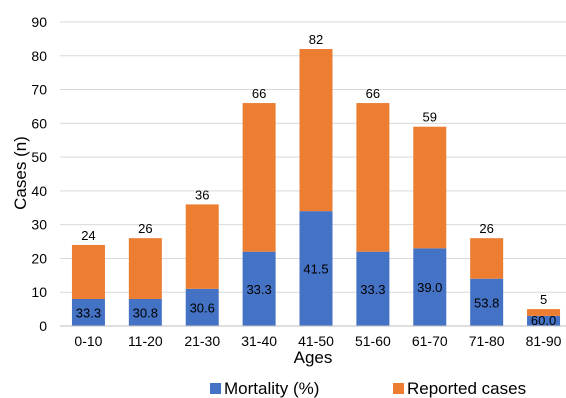 The height and width of the screenshot is (398, 566). Describe the element at coordinates (88, 341) in the screenshot. I see `x-tick-label: 0-10` at that location.